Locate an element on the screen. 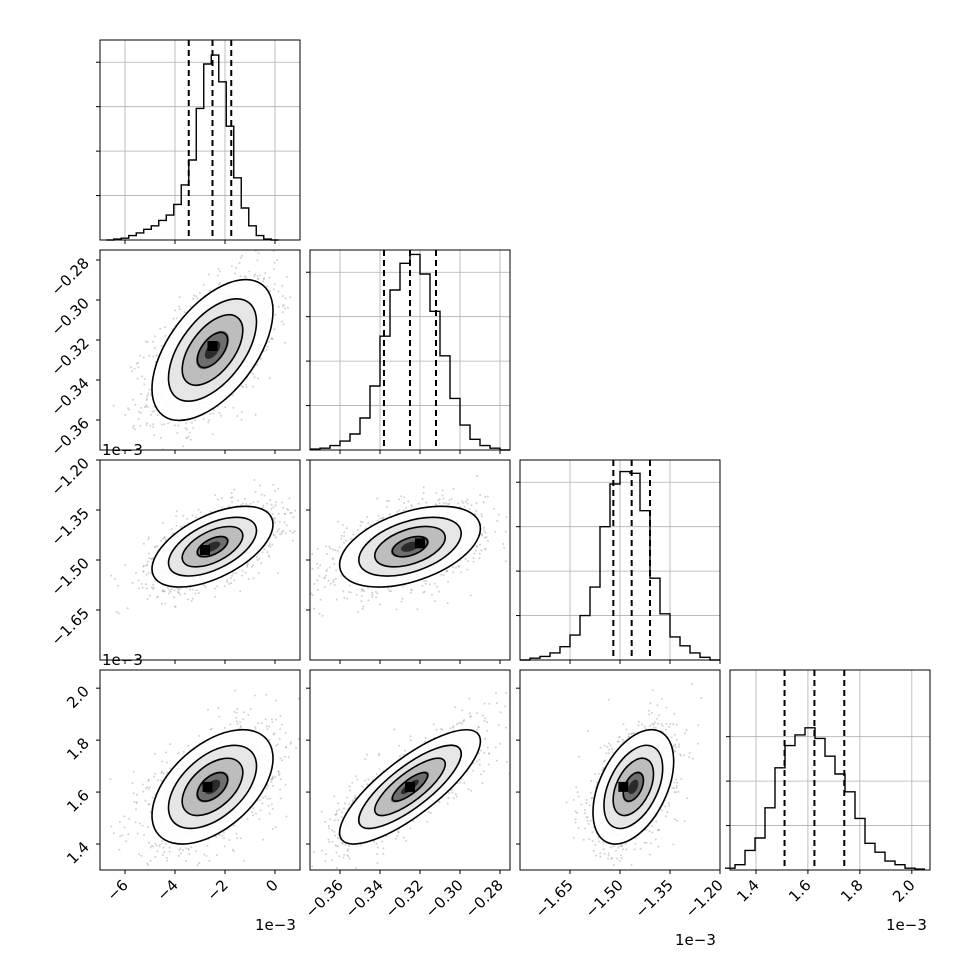 This screenshot has width=970, height=970. contour-line is located at coordinates (410, 546).